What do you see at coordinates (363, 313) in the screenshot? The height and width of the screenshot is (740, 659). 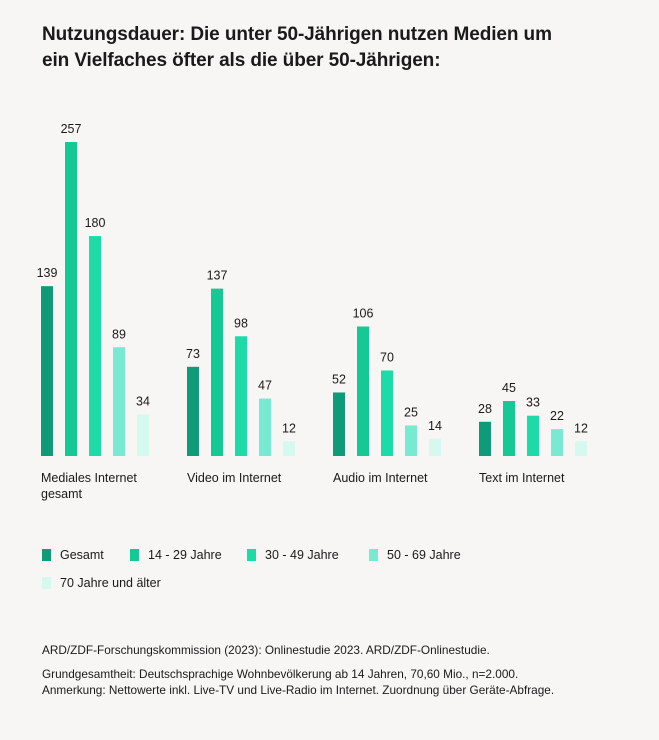 I see `data-label-2-1: 106` at bounding box center [363, 313].